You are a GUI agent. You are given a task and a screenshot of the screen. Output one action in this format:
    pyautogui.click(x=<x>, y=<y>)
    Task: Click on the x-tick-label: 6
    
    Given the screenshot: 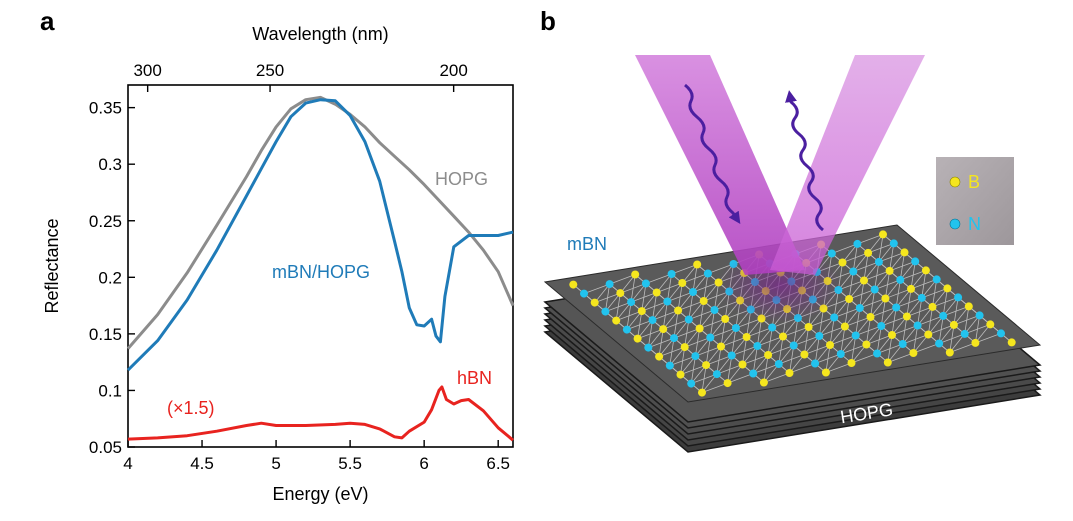 What is the action you would take?
    pyautogui.click(x=423, y=463)
    